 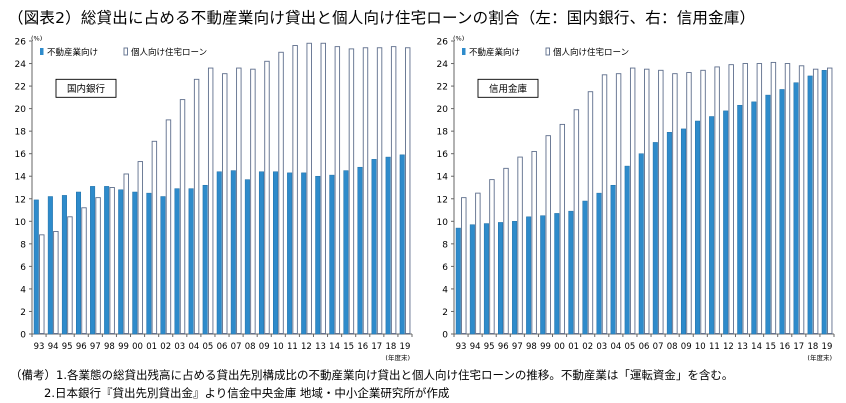 I want to click on x-tick-label: 09, so click(x=264, y=347).